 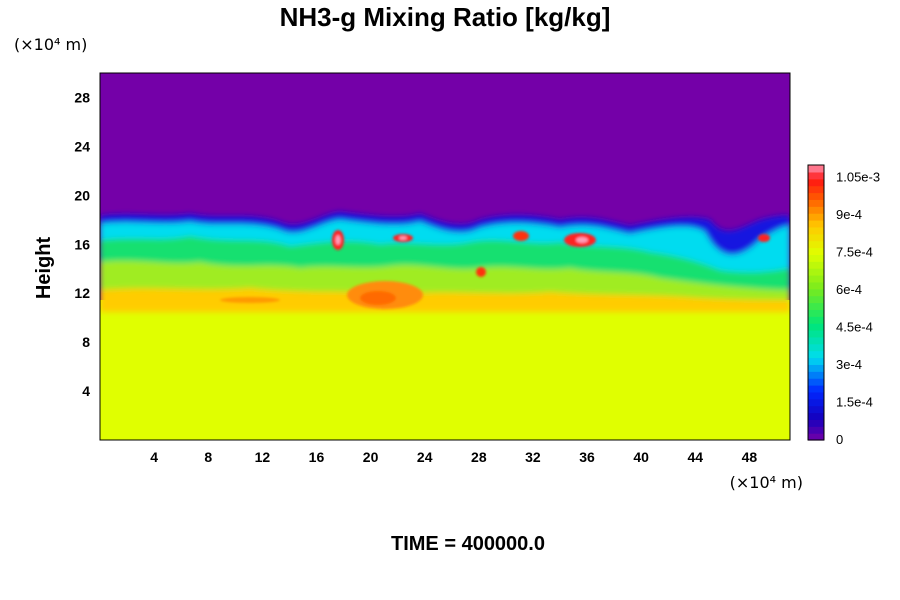 What do you see at coordinates (587, 457) in the screenshot?
I see `x-tick-label: 36` at bounding box center [587, 457].